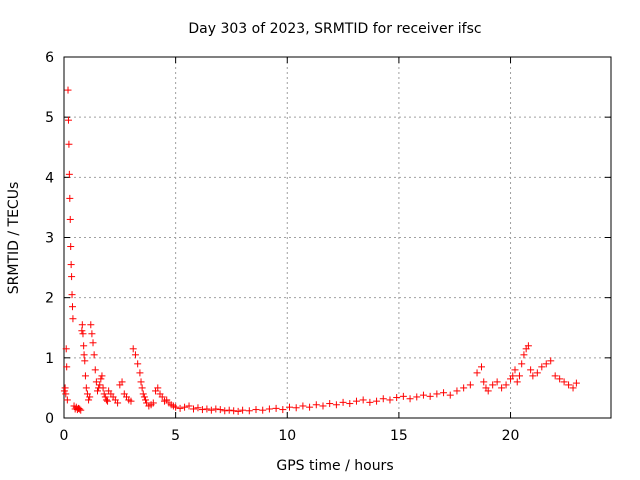 The width and height of the screenshot is (640, 480). Describe the element at coordinates (49, 359) in the screenshot. I see `y-tick-label: 1` at that location.